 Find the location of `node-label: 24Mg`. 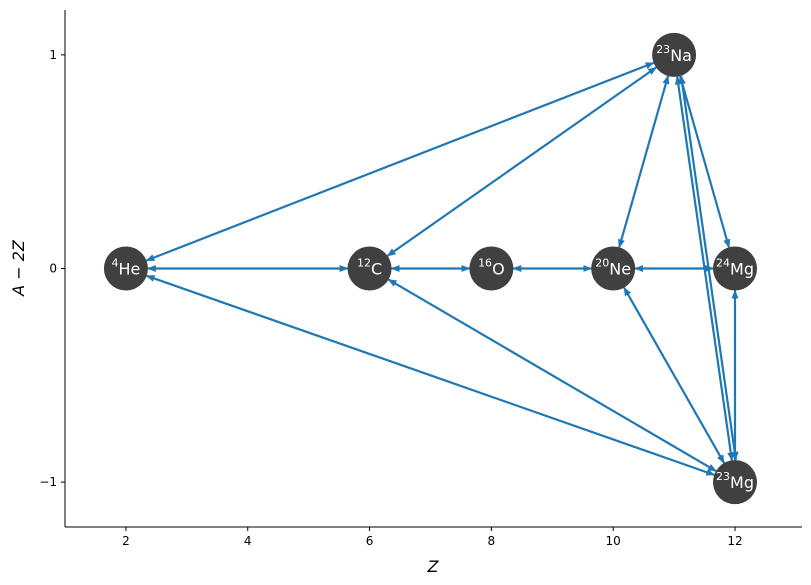

node-label: 24Mg is located at coordinates (735, 267).